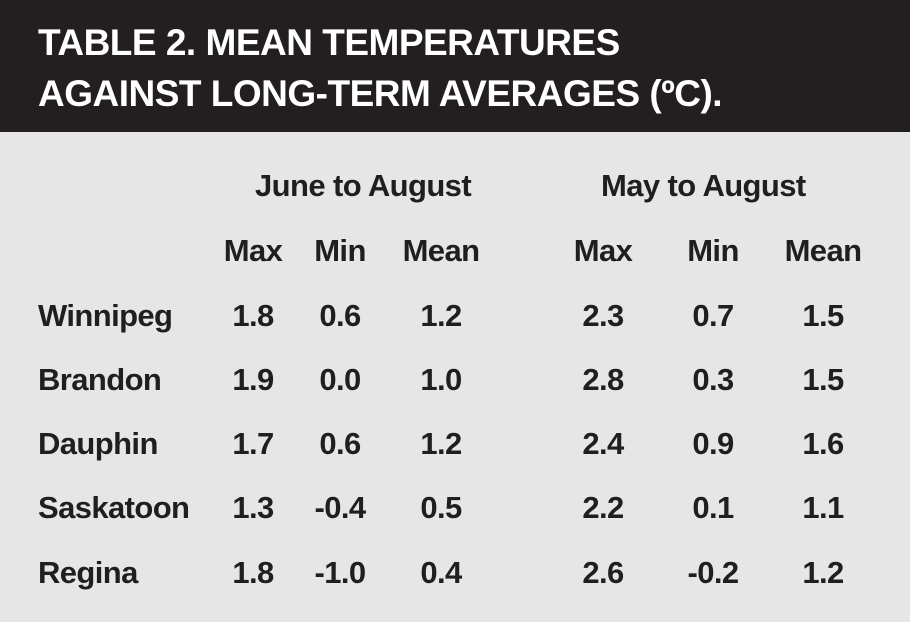  Describe the element at coordinates (713, 572) in the screenshot. I see `table-cell: -0.2` at that location.